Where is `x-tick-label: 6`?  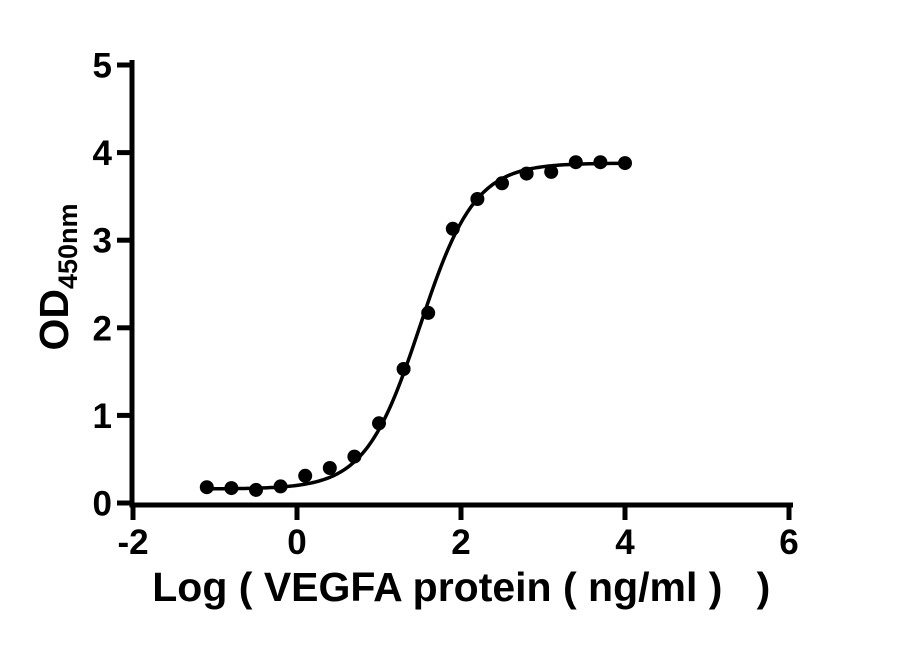
x-tick-label: 6 is located at coordinates (788, 542).